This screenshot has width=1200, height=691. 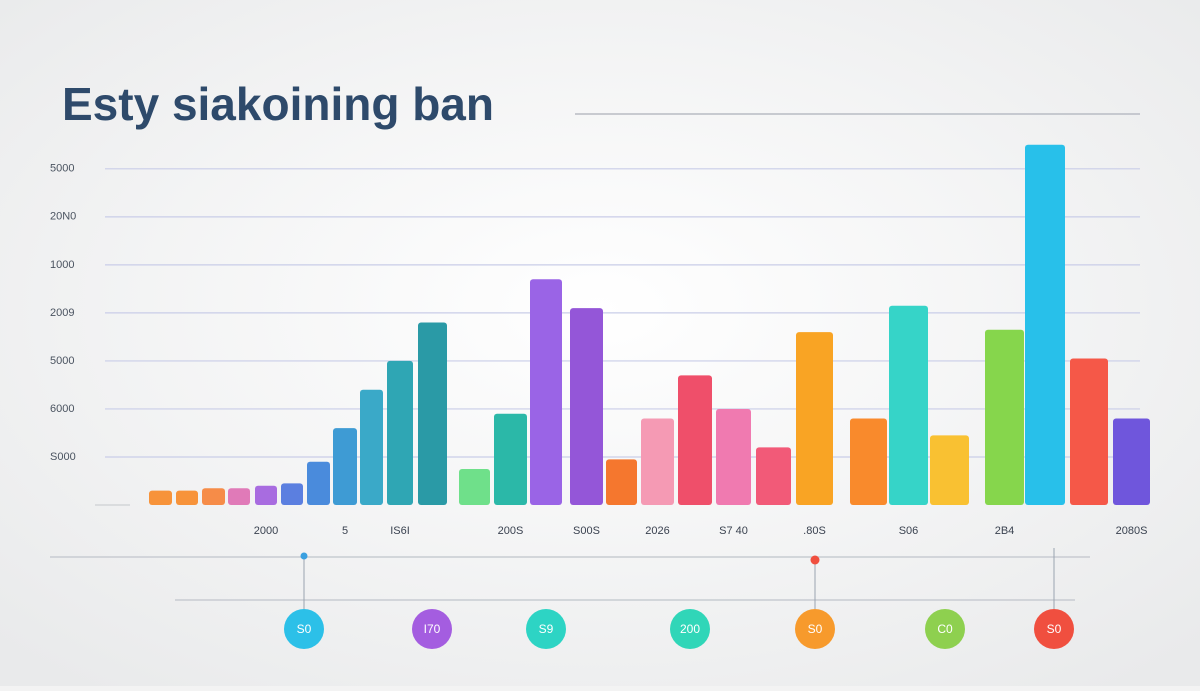 I want to click on y-tick-label: 6000, so click(x=62, y=409).